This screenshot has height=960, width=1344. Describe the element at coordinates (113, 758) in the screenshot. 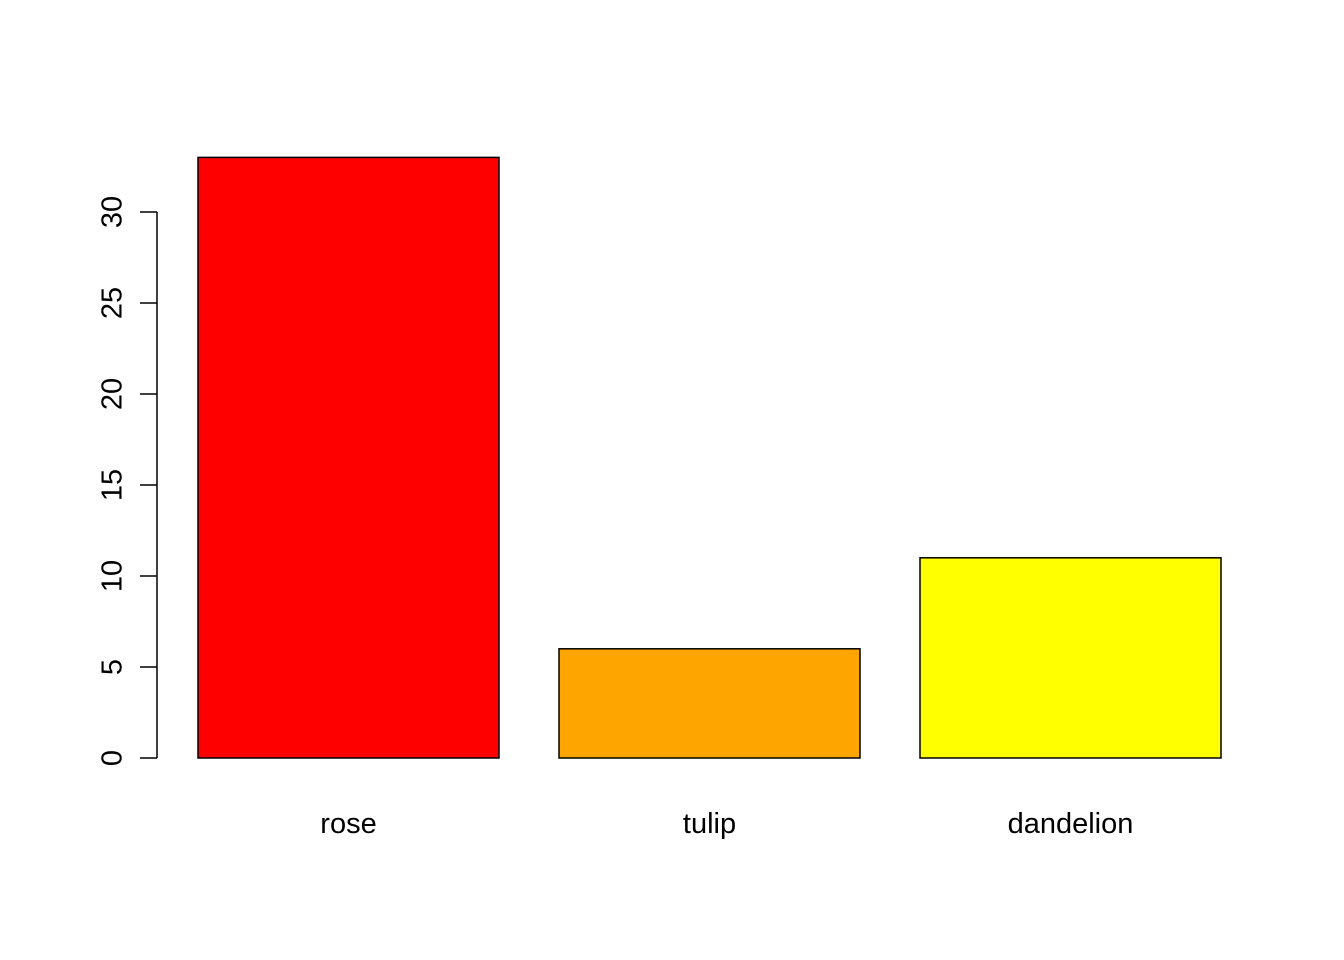

I see `y-tick-label: 0` at that location.